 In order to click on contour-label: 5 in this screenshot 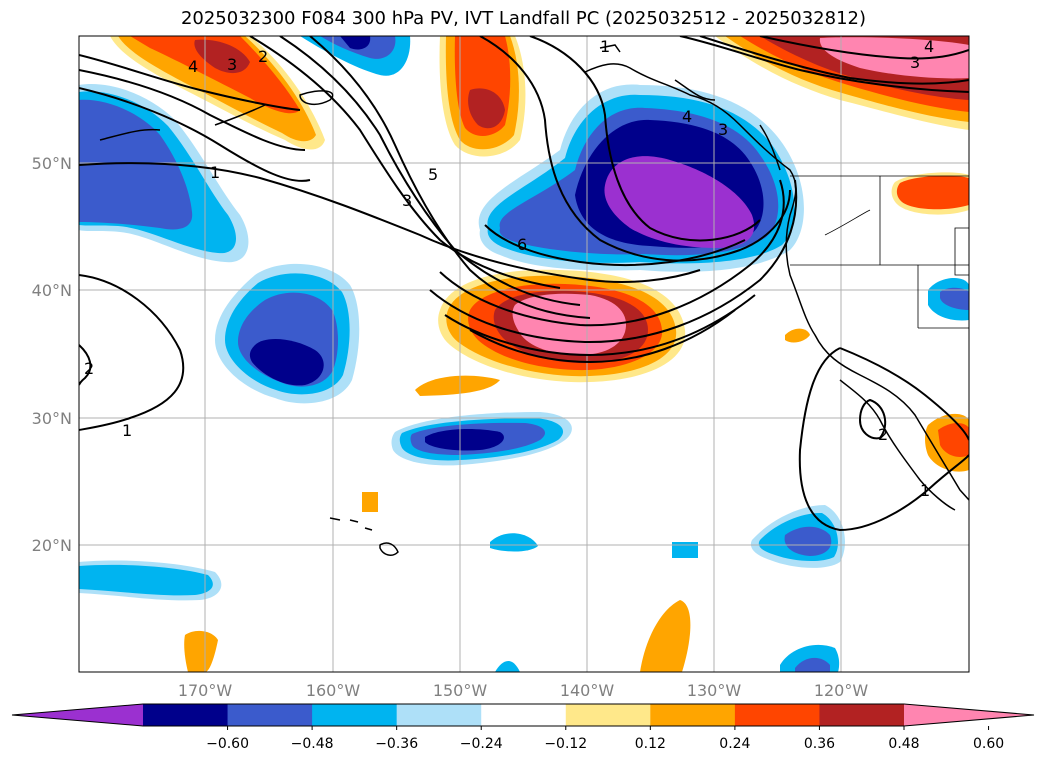, I will do `click(433, 174)`.